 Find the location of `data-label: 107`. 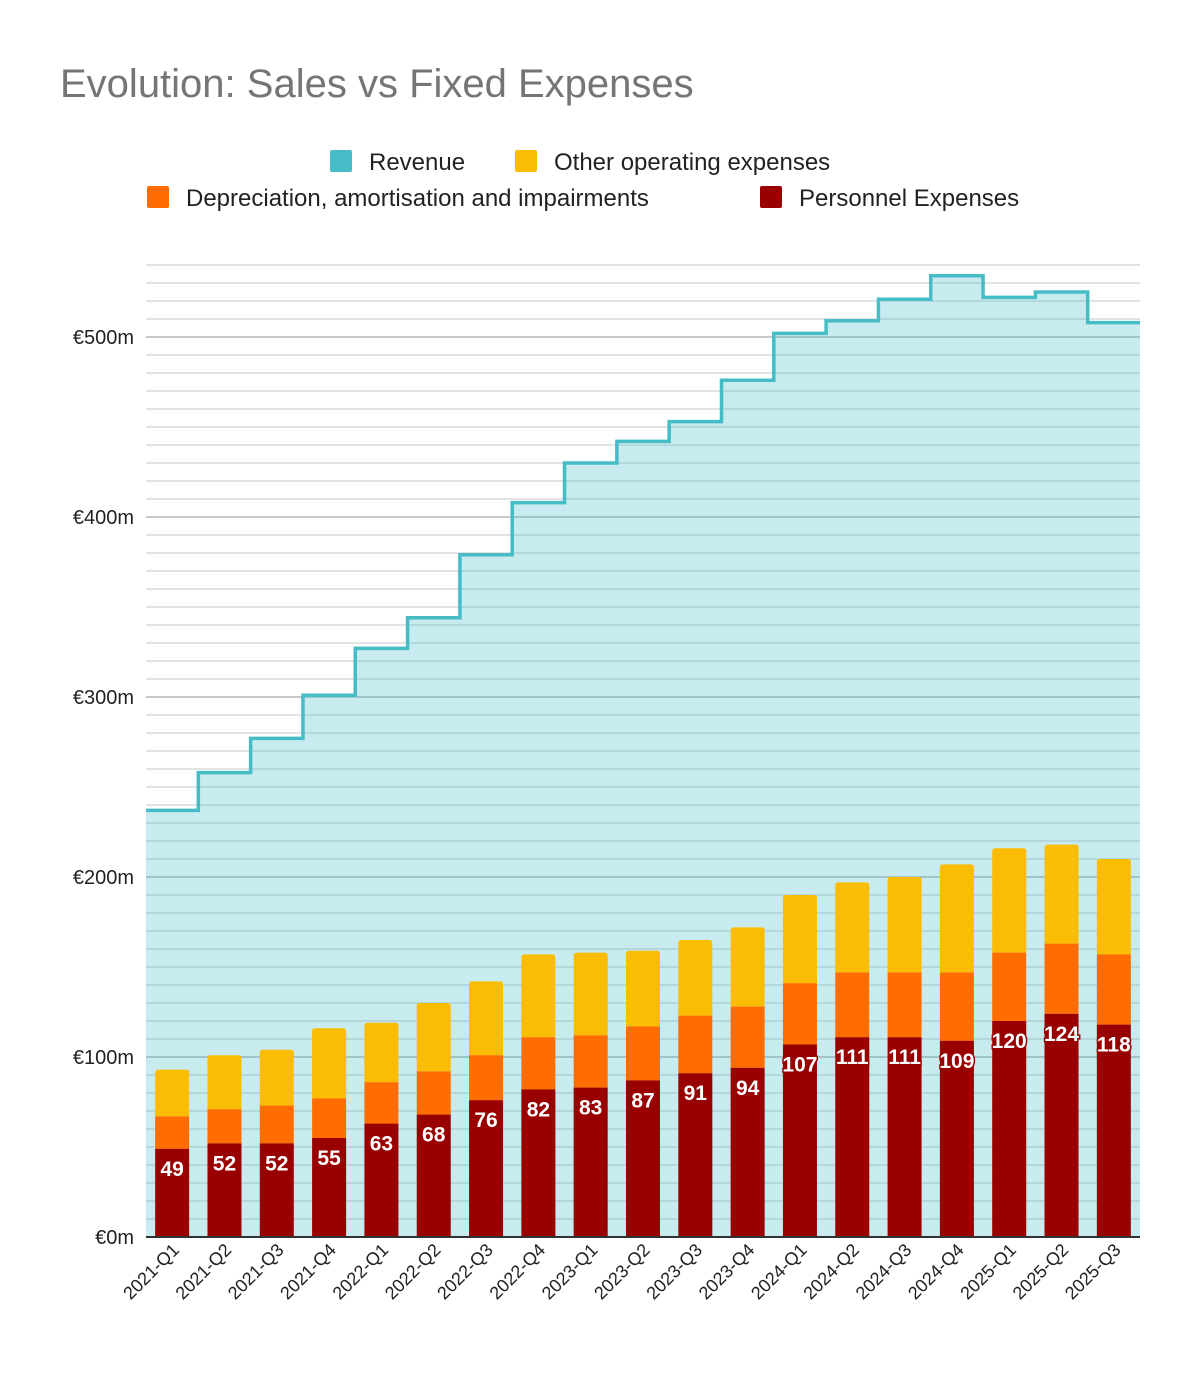

data-label: 107 is located at coordinates (799, 1064).